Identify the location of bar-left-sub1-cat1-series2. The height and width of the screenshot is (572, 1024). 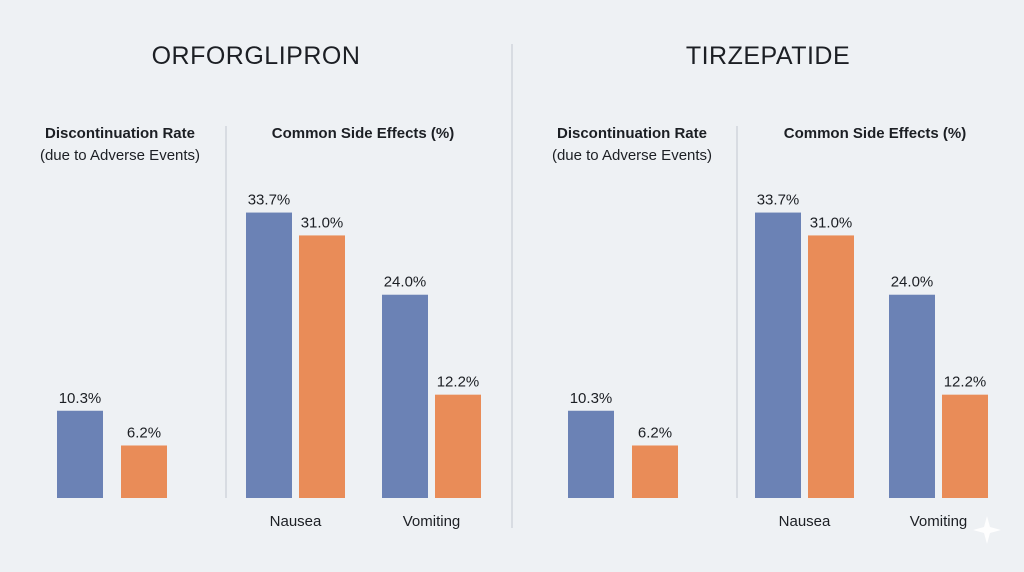
(144, 471).